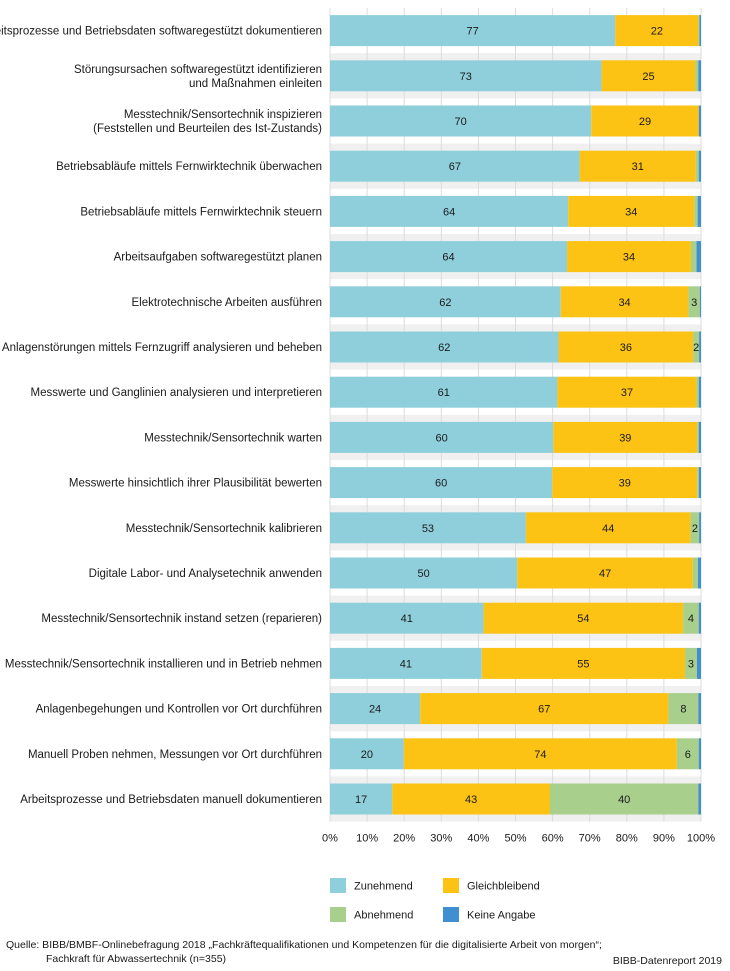 The height and width of the screenshot is (971, 730). Describe the element at coordinates (515, 839) in the screenshot. I see `x-tick-label: 50%` at that location.